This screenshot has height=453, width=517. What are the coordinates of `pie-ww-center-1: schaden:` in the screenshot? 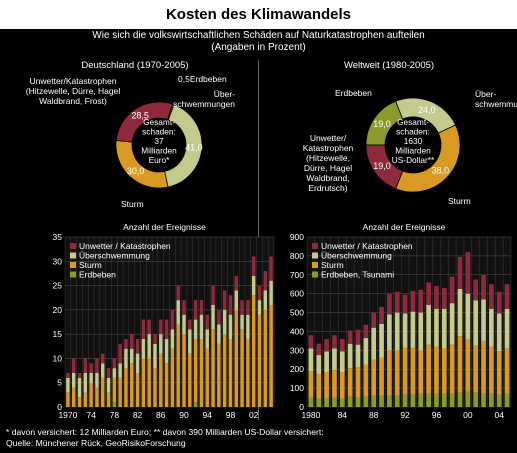 It's located at (413, 132).